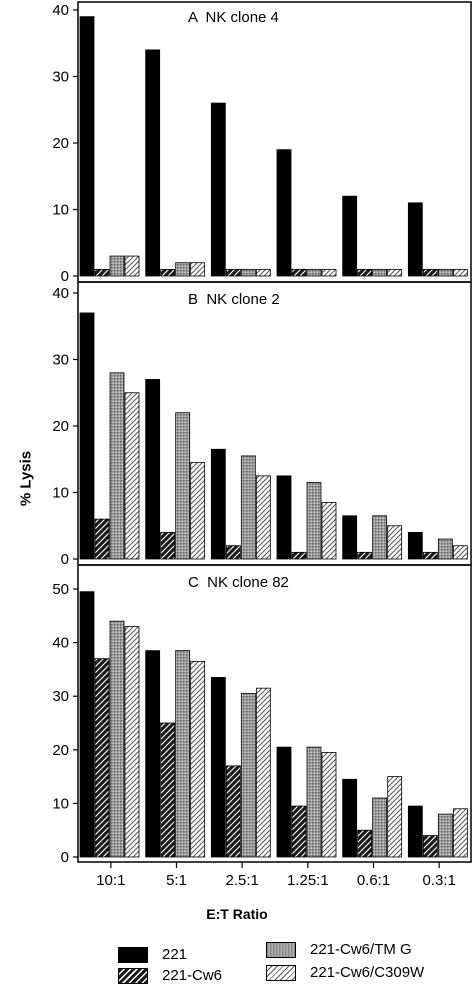  I want to click on legend-swatch-221-cw6-tmg, so click(281, 949).